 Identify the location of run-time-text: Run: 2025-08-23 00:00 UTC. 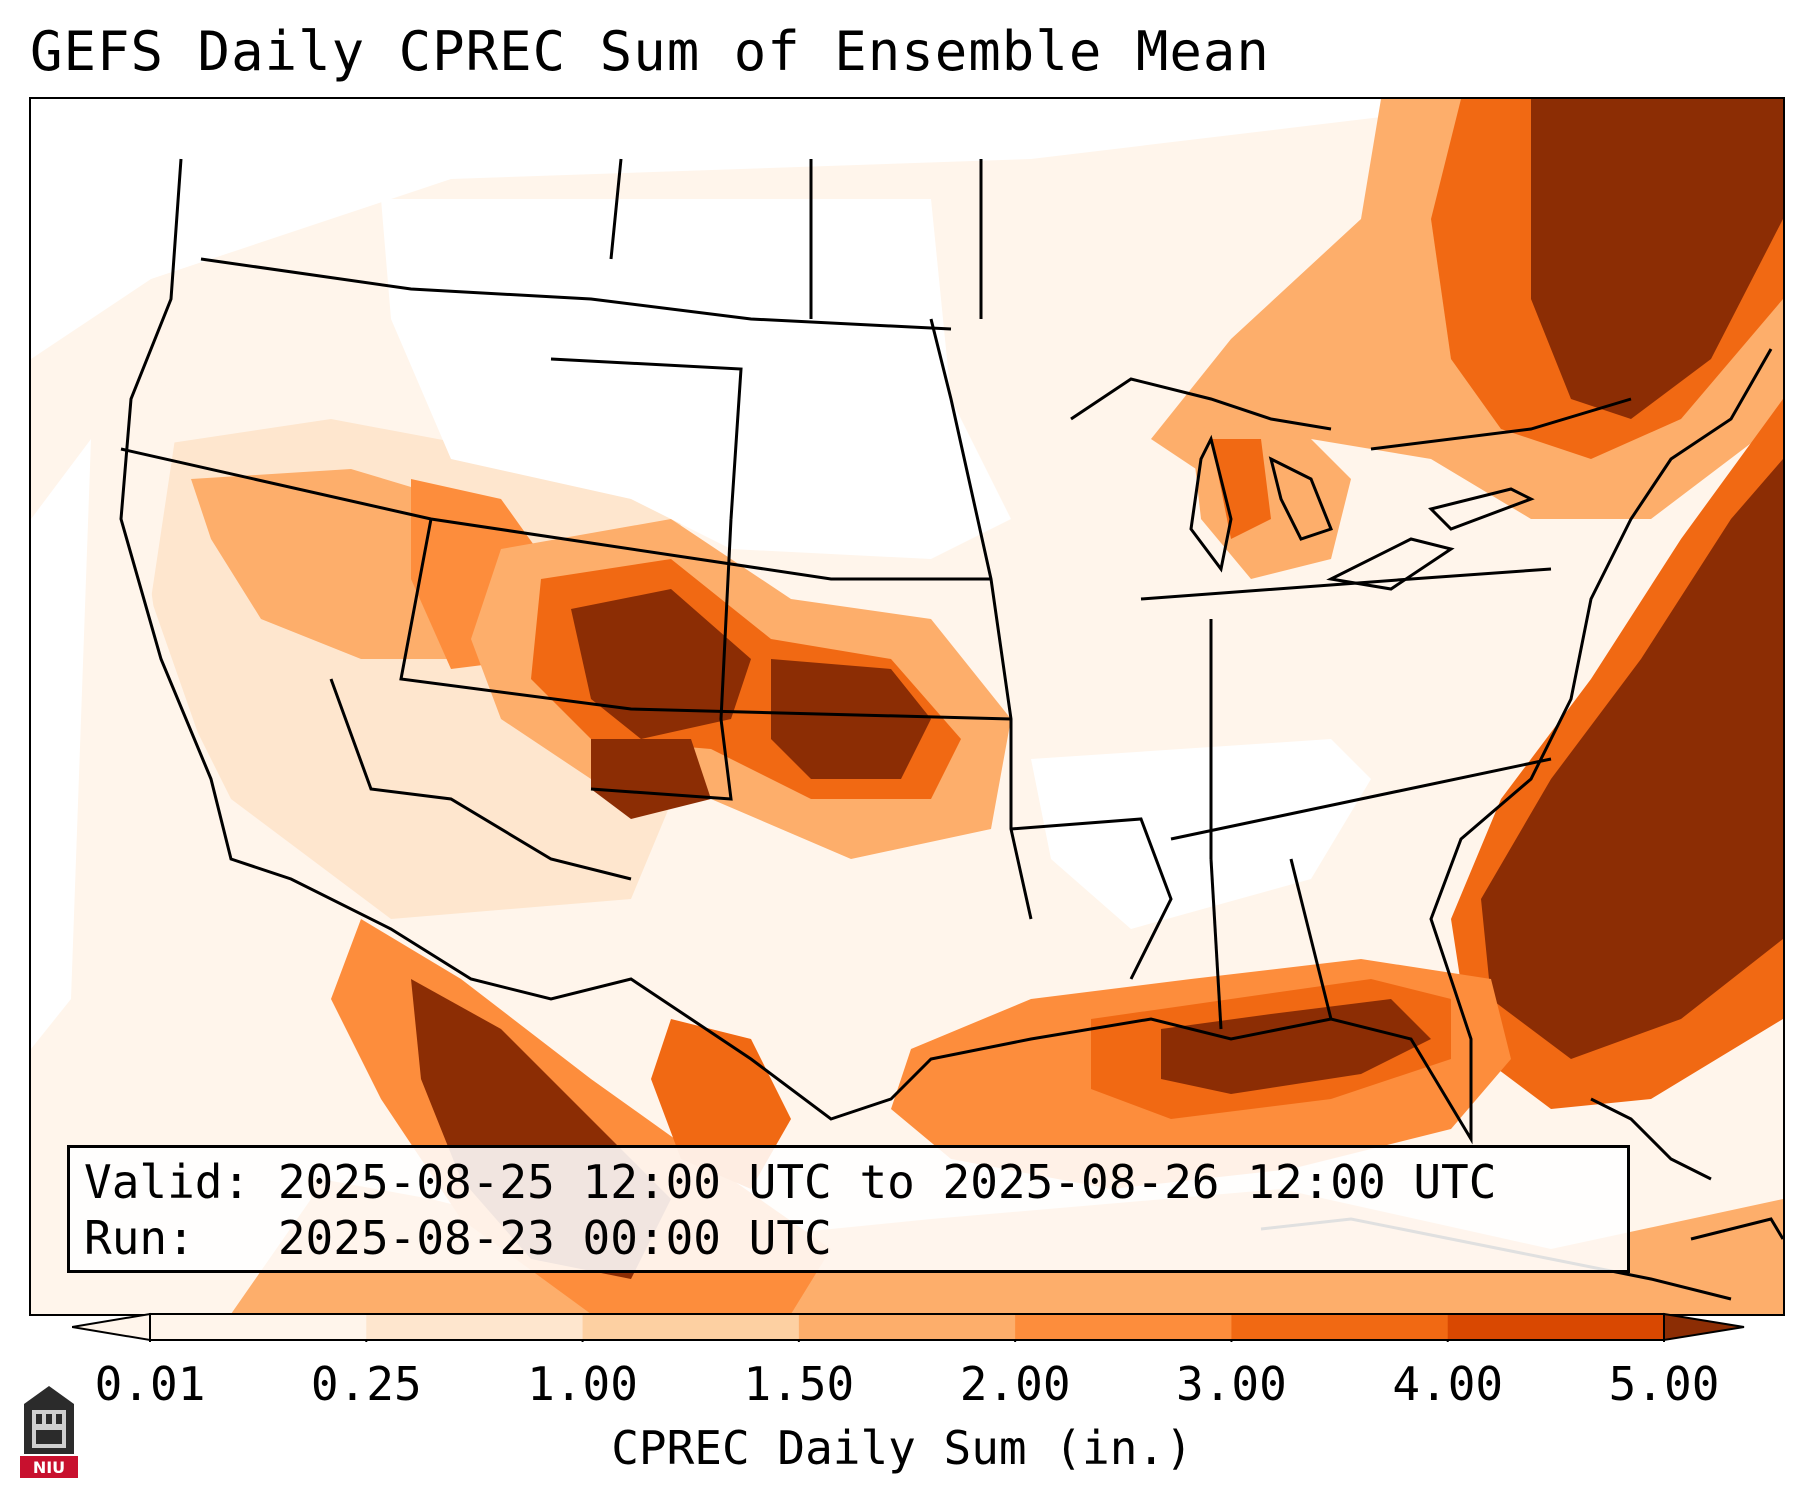
(458, 1238).